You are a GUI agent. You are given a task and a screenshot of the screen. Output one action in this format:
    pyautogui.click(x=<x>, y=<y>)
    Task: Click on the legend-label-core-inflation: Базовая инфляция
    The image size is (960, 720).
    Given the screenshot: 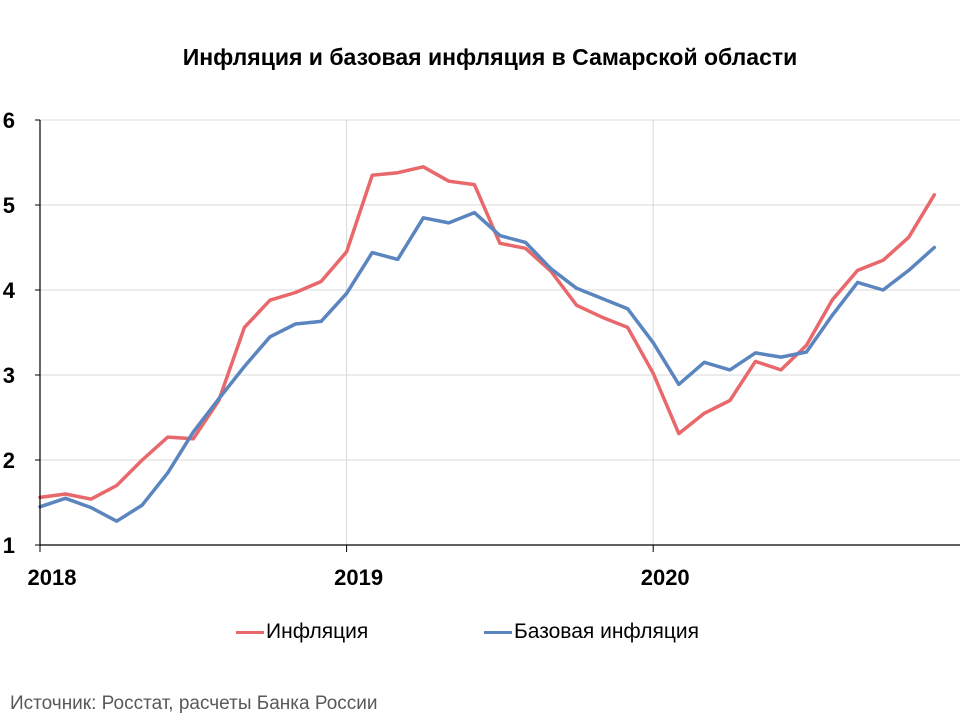 What is the action you would take?
    pyautogui.click(x=607, y=631)
    